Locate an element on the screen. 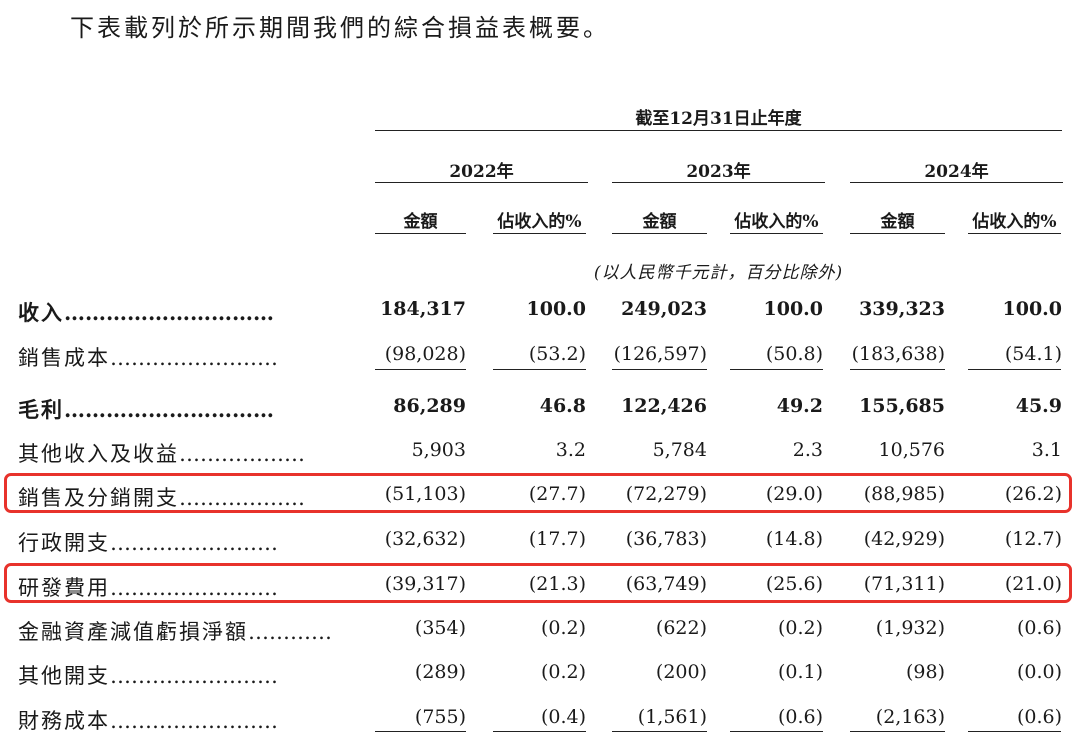 The width and height of the screenshot is (1080, 754). amount-cell: 5,784 is located at coordinates (679, 450).